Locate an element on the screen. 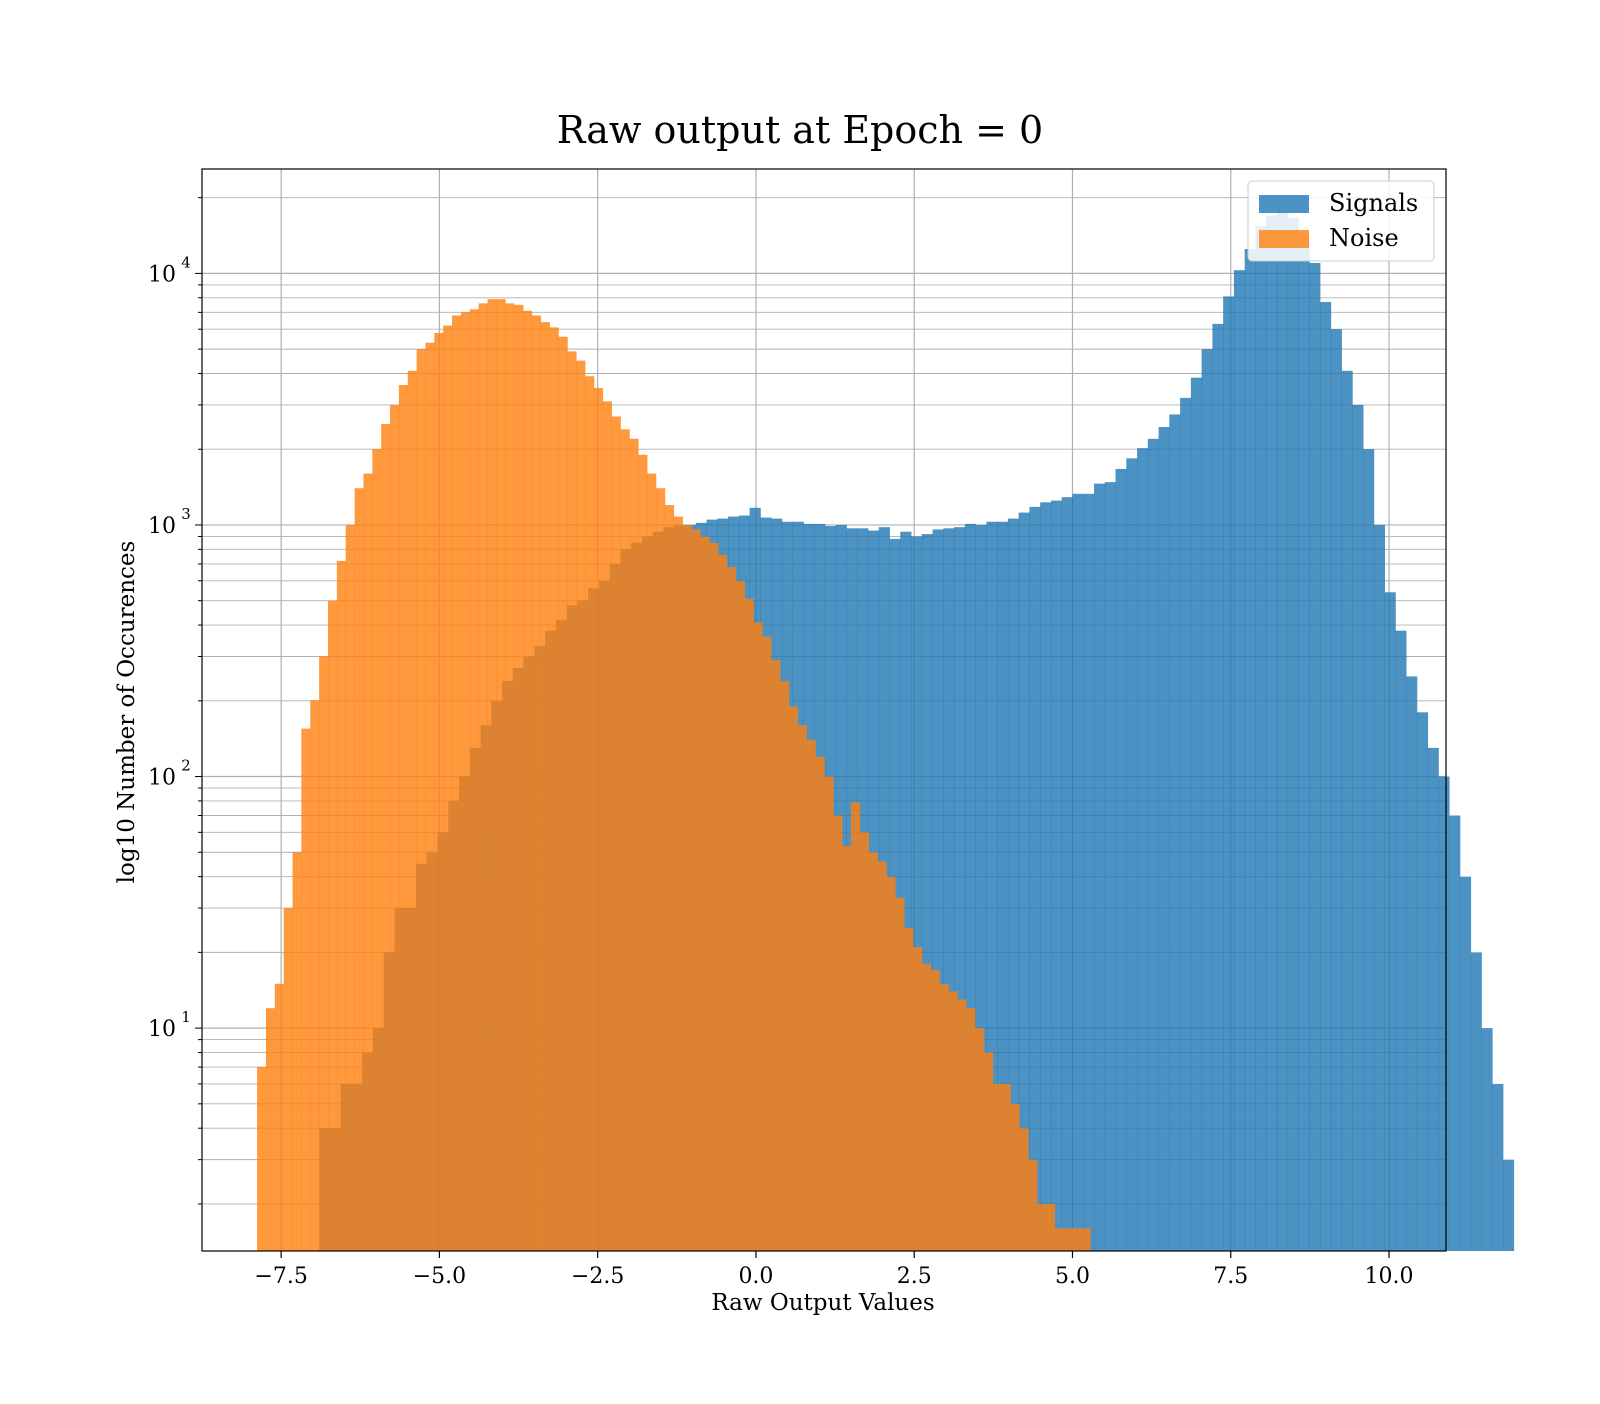  y-tick-exponent: 4 is located at coordinates (186, 262).